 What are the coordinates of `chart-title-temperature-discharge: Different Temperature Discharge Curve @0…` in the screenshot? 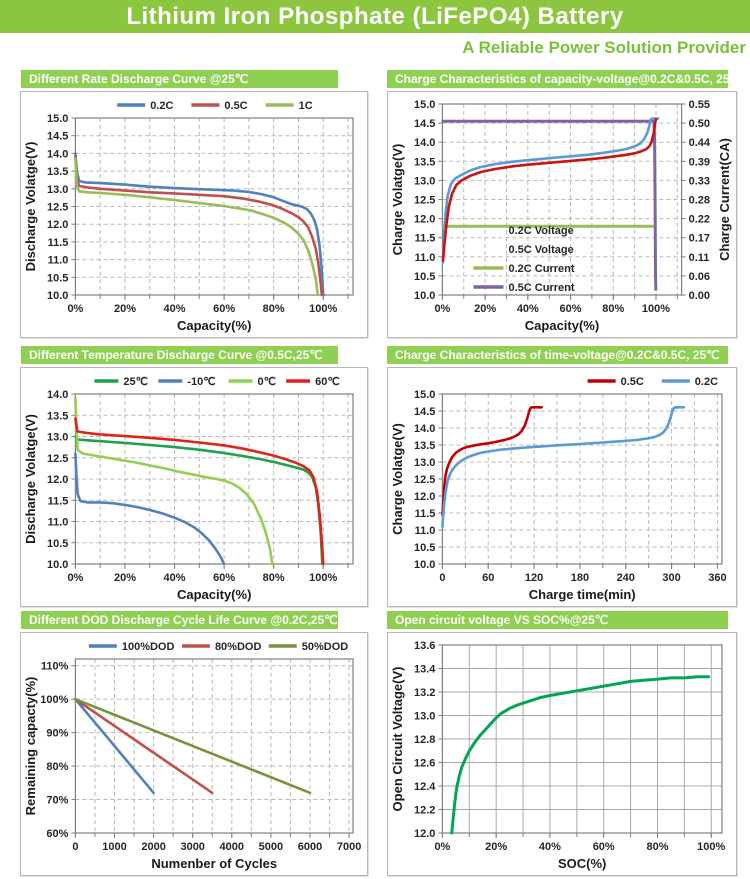 It's located at (179, 355).